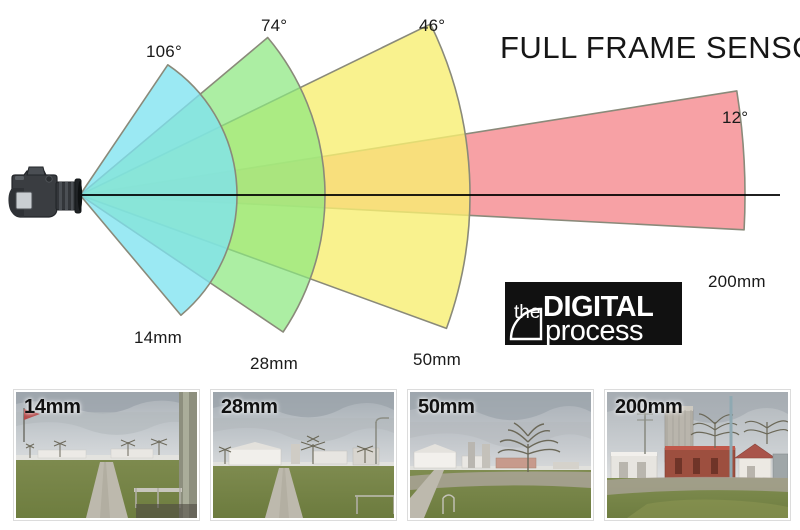 The height and width of the screenshot is (530, 800). What do you see at coordinates (446, 407) in the screenshot?
I see `photo-caption-50mm: 50mm` at bounding box center [446, 407].